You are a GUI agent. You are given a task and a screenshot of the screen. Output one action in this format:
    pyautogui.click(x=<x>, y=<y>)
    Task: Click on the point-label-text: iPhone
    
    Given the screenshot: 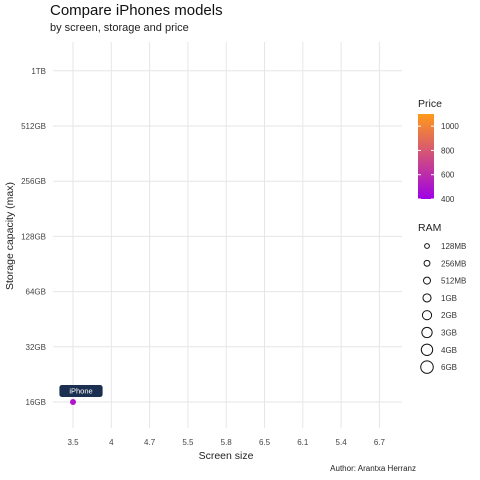 What is the action you would take?
    pyautogui.click(x=80, y=391)
    